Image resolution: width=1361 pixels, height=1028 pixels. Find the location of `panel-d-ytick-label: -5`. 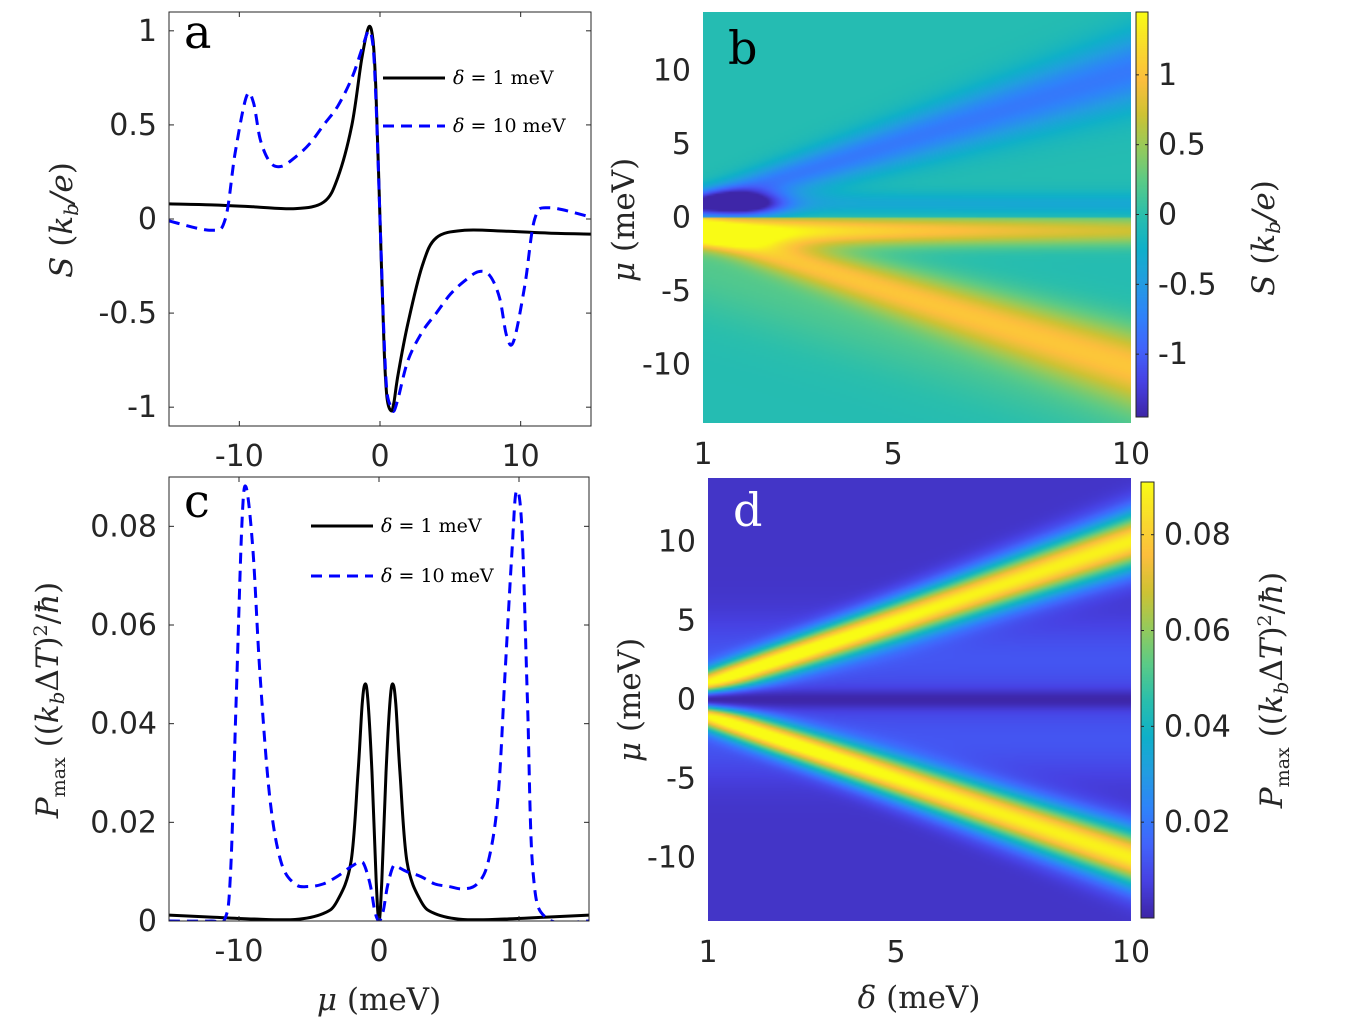

panel-d-ytick-label: -5 is located at coordinates (681, 779).